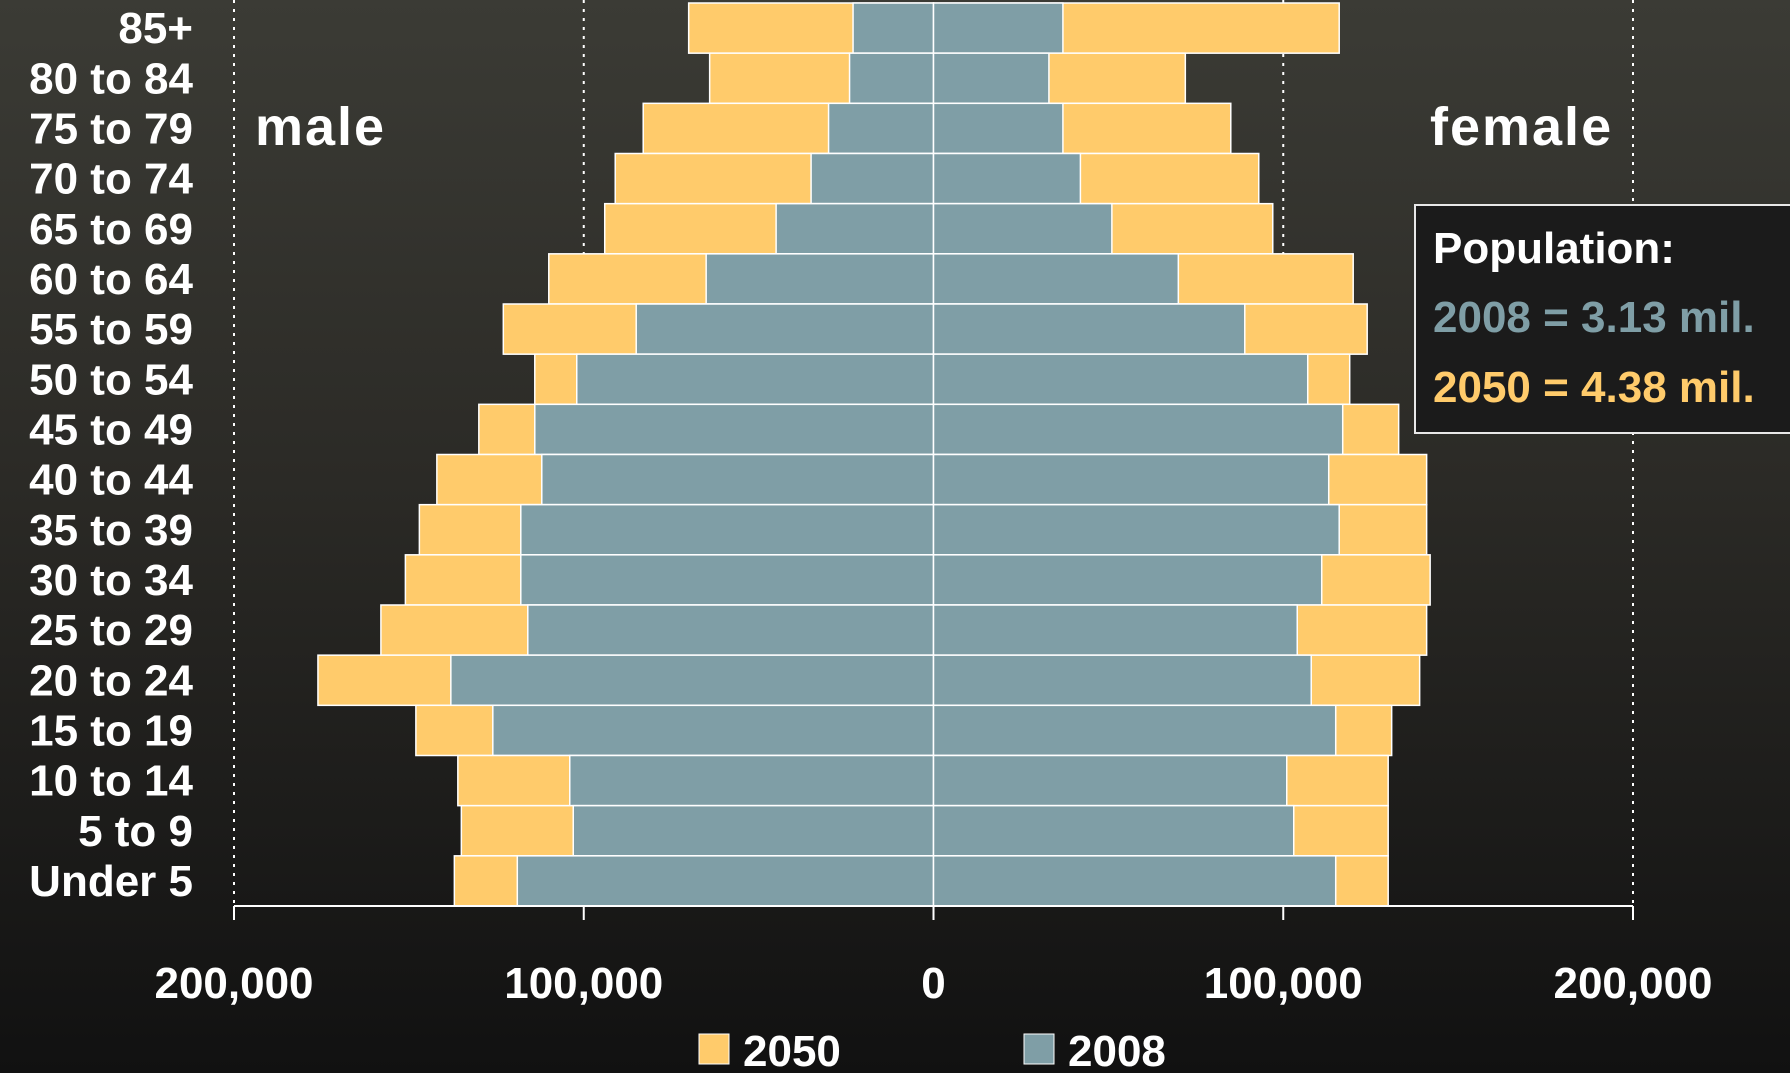  Describe the element at coordinates (111, 78) in the screenshot. I see `age-group-label: 80 to 84` at that location.